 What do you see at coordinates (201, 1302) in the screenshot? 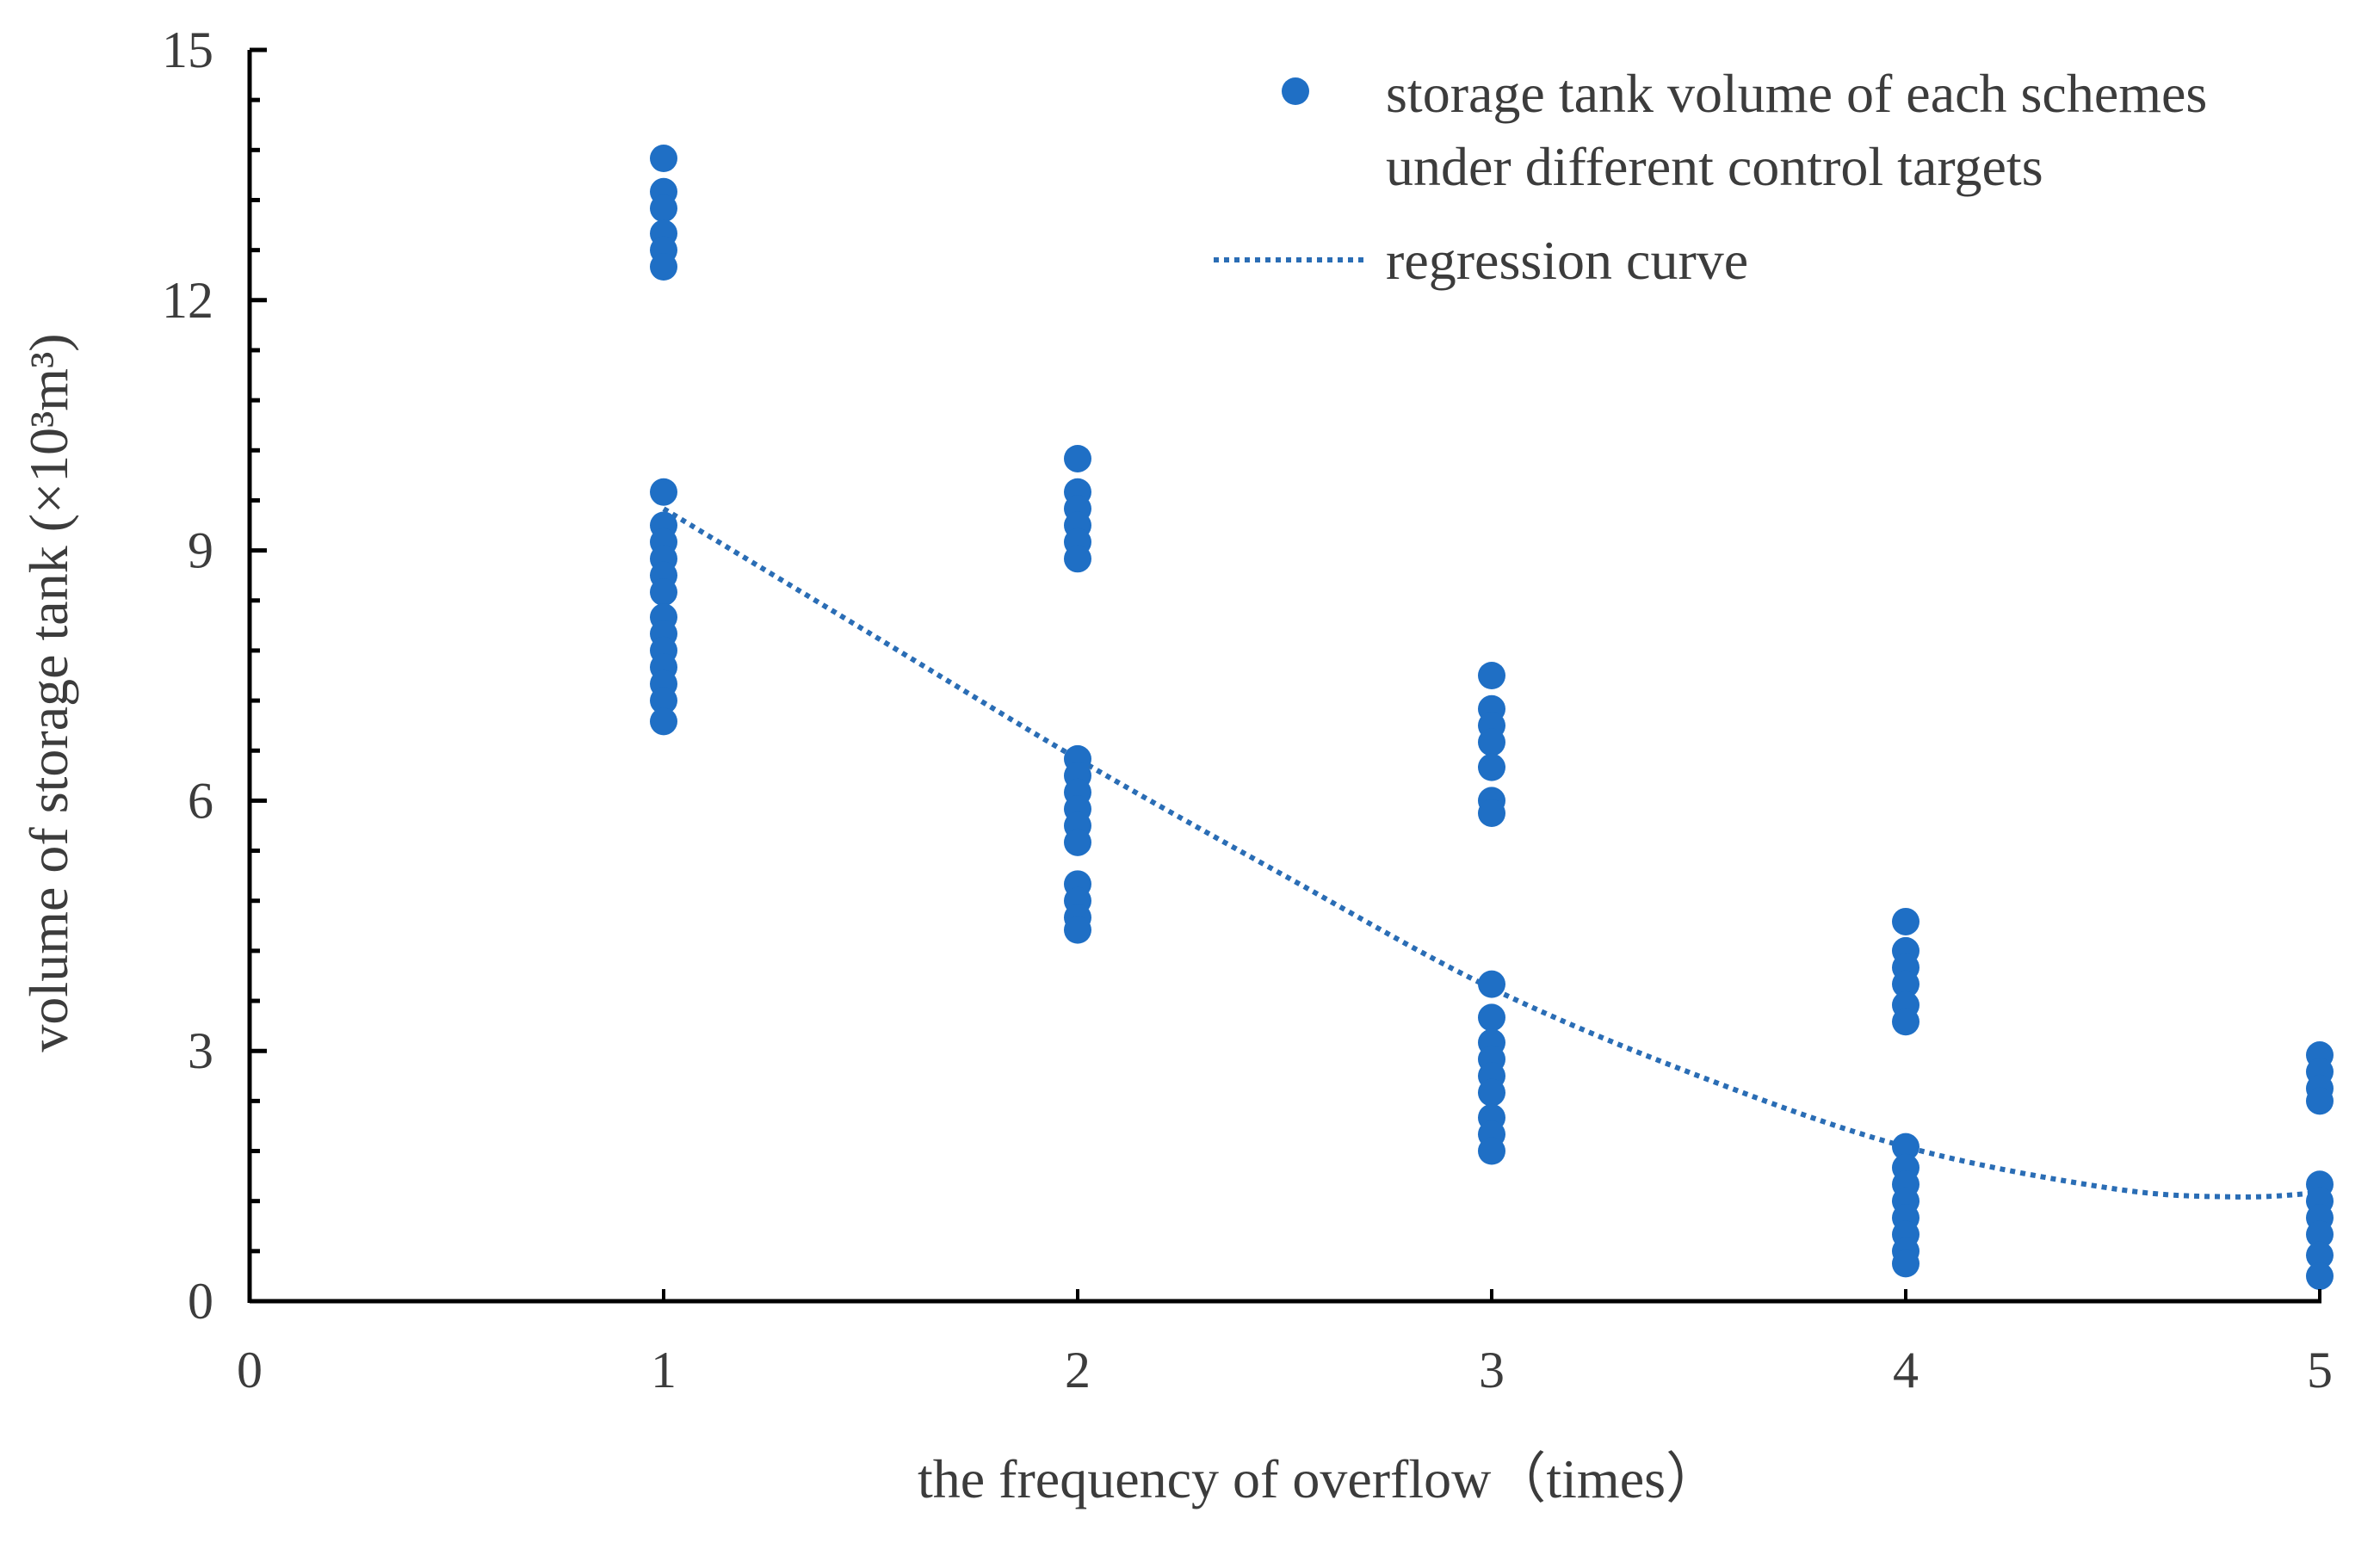
I see `y-tick-label: 0` at bounding box center [201, 1302].